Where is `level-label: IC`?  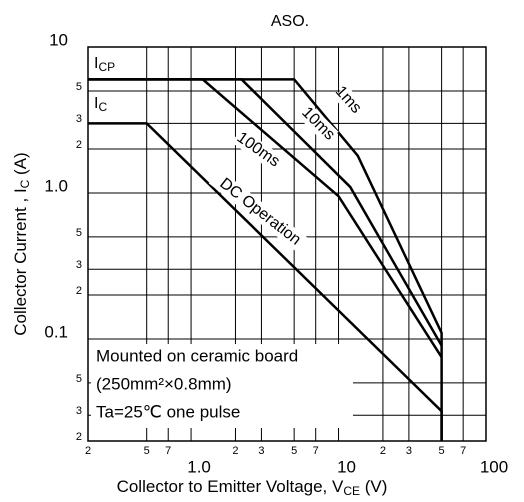
level-label: IC is located at coordinates (100, 104).